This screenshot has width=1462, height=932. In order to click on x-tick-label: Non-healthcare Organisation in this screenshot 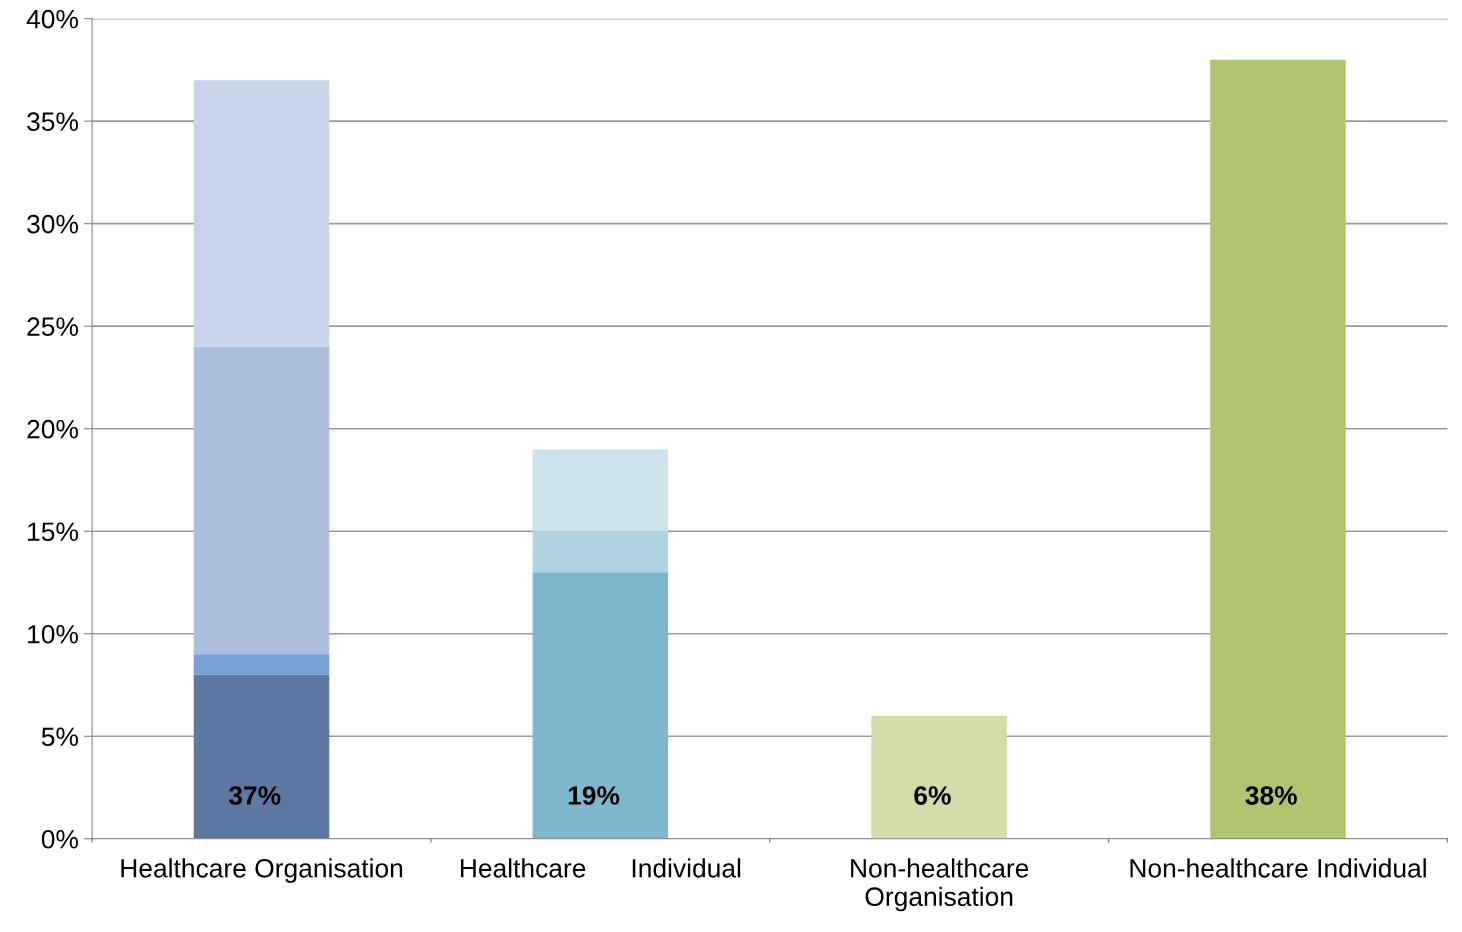, I will do `click(940, 885)`.